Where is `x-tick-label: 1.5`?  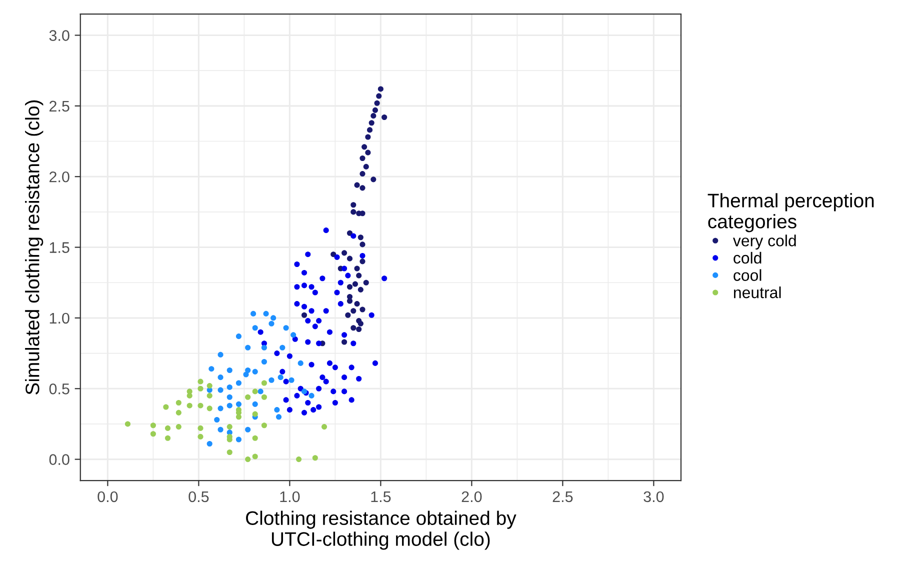 x-tick-label: 1.5 is located at coordinates (381, 496).